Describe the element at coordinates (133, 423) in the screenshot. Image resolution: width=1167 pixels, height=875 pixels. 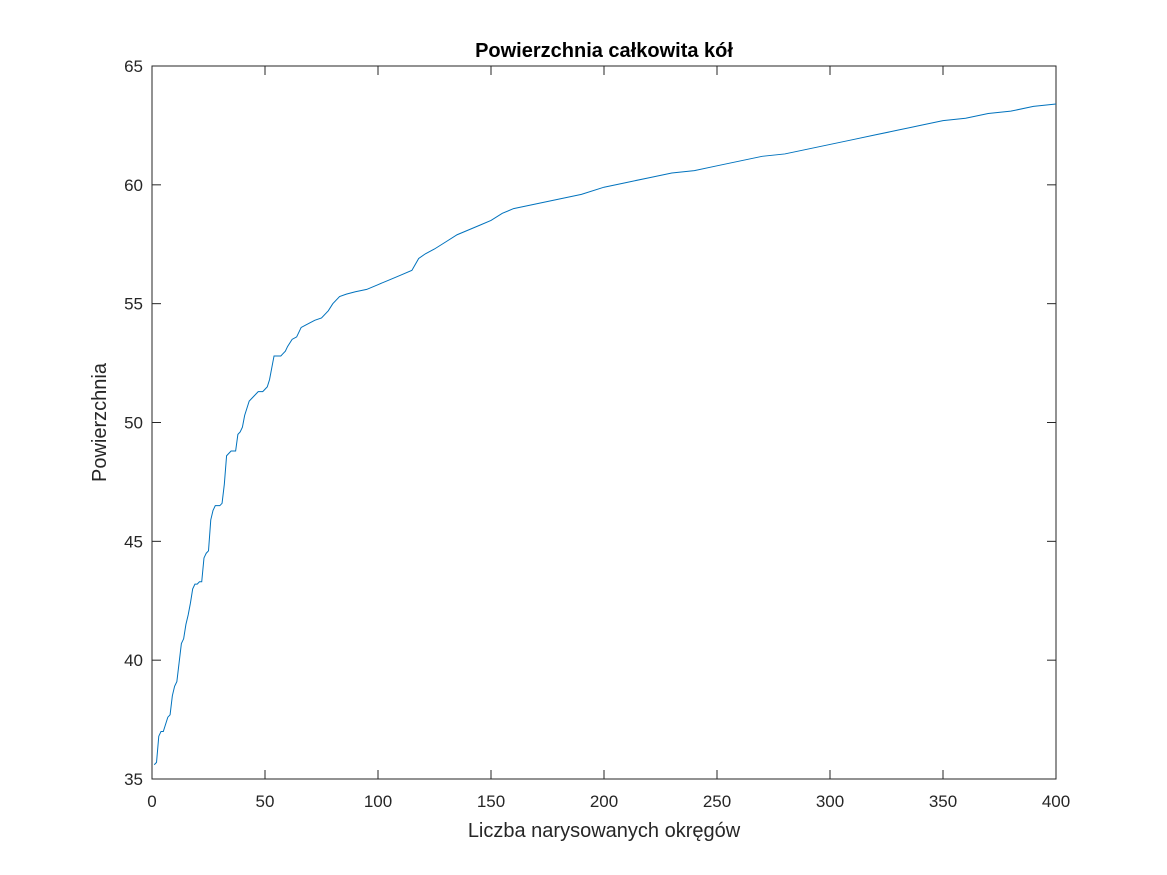
I see `y-tick-label: 50` at that location.